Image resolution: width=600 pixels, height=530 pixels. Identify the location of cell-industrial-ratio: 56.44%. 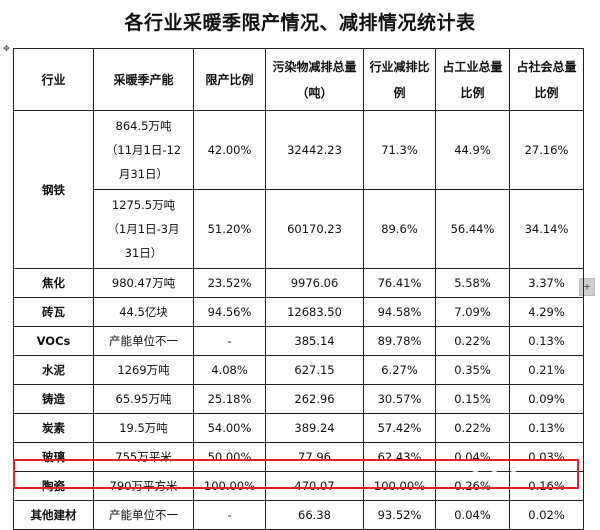
(472, 229).